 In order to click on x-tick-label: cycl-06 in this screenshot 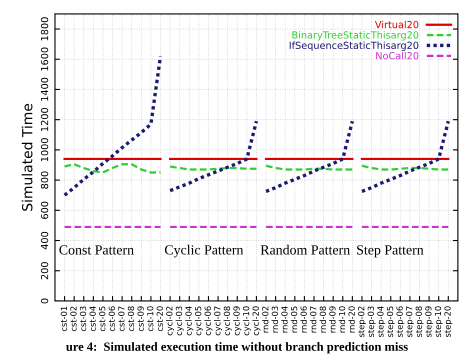, I will do `click(208, 321)`.